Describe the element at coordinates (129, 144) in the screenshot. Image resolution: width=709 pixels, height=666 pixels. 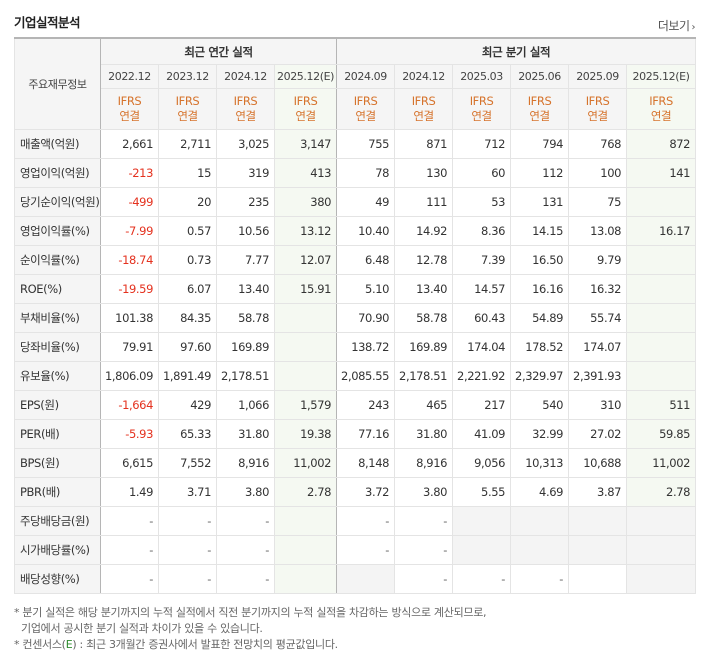
I see `table-cell: 2,661` at that location.